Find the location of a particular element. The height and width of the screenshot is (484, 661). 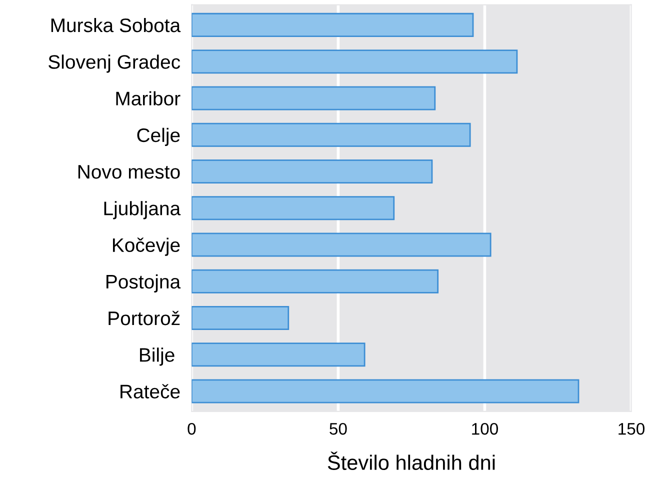

y-tick-label: Slovenj Gradec is located at coordinates (114, 63).